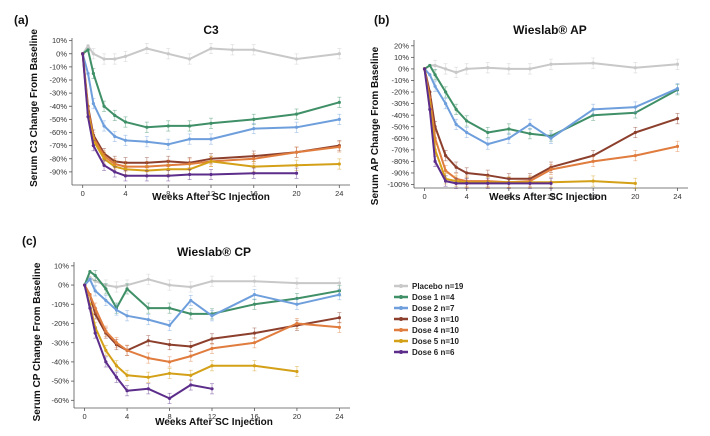 The height and width of the screenshot is (436, 710). I want to click on panel-b-y-tick-label: 20%, so click(401, 45).